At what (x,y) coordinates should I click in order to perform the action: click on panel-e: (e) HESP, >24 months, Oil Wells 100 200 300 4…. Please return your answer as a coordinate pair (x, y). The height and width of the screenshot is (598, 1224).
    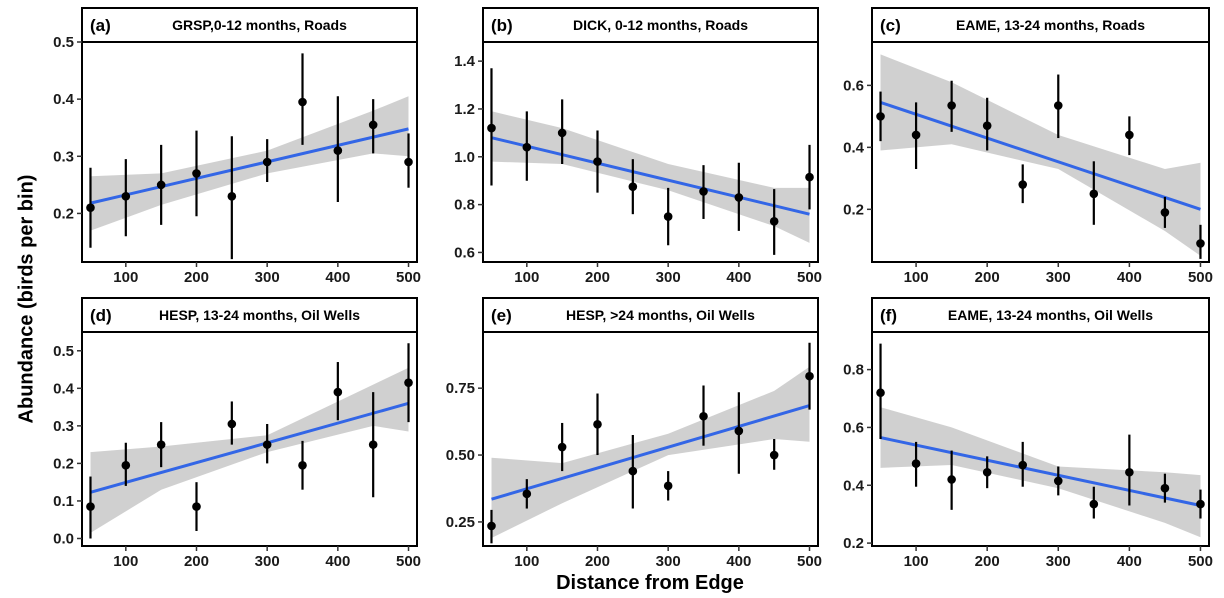
    Looking at the image, I should click on (634, 433).